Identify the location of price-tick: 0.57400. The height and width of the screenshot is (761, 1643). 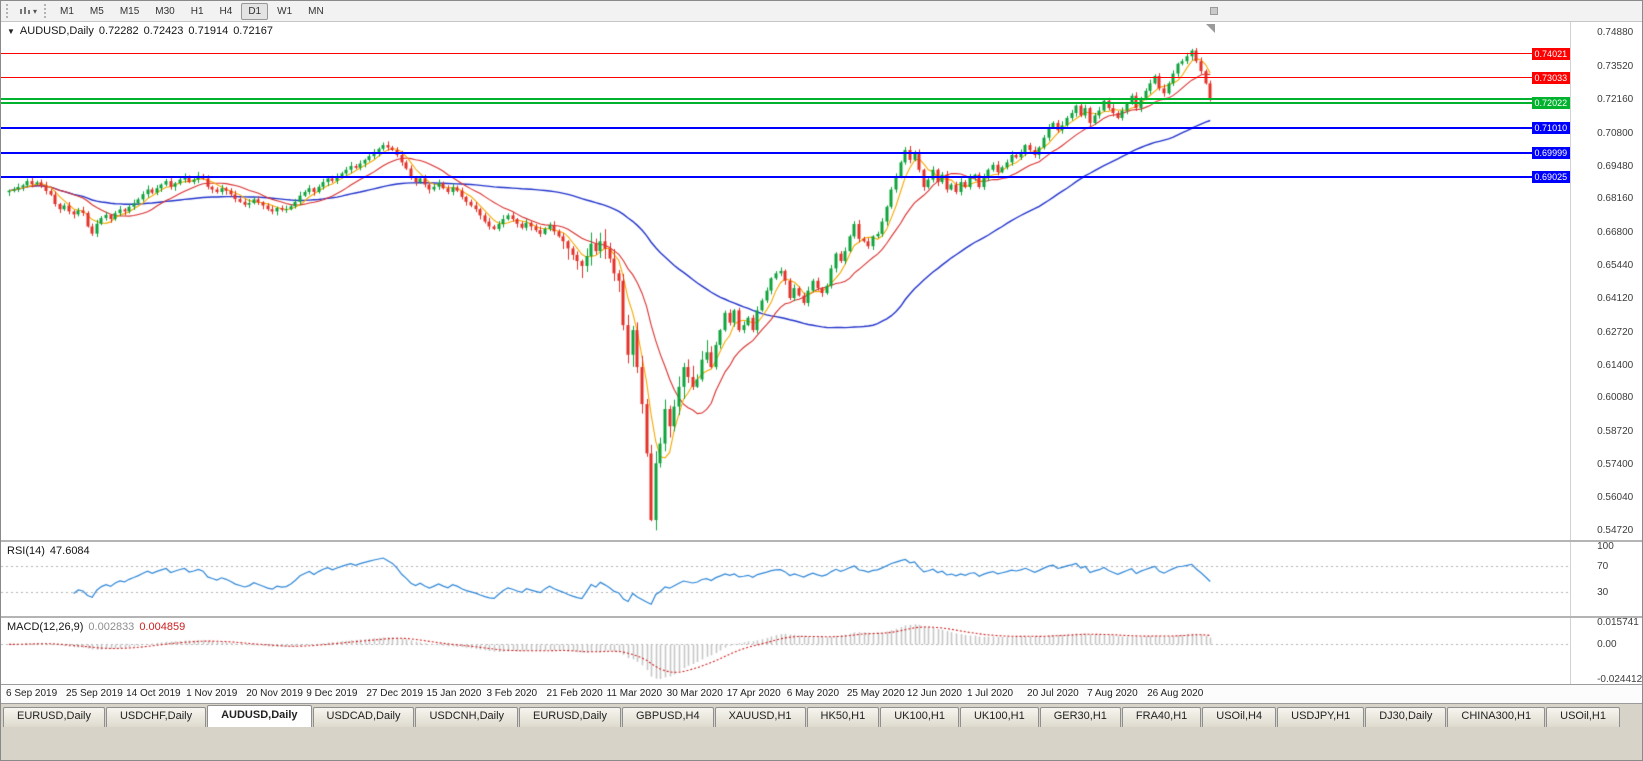
(1615, 464).